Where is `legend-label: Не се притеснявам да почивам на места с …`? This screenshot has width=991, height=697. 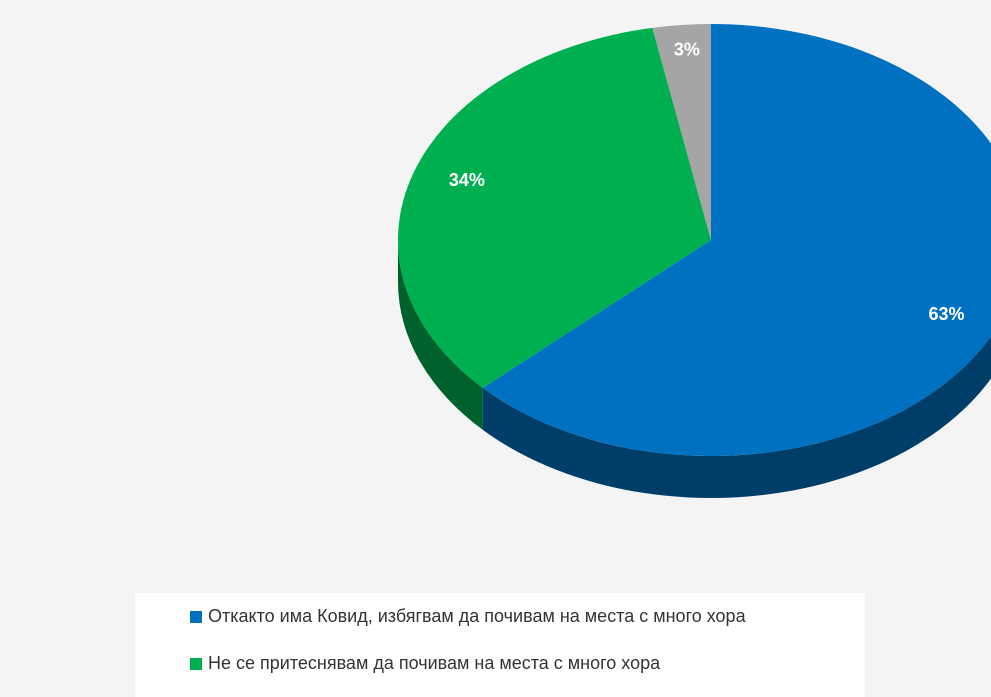
legend-label: Не се притеснявам да почивам на места с … is located at coordinates (434, 663).